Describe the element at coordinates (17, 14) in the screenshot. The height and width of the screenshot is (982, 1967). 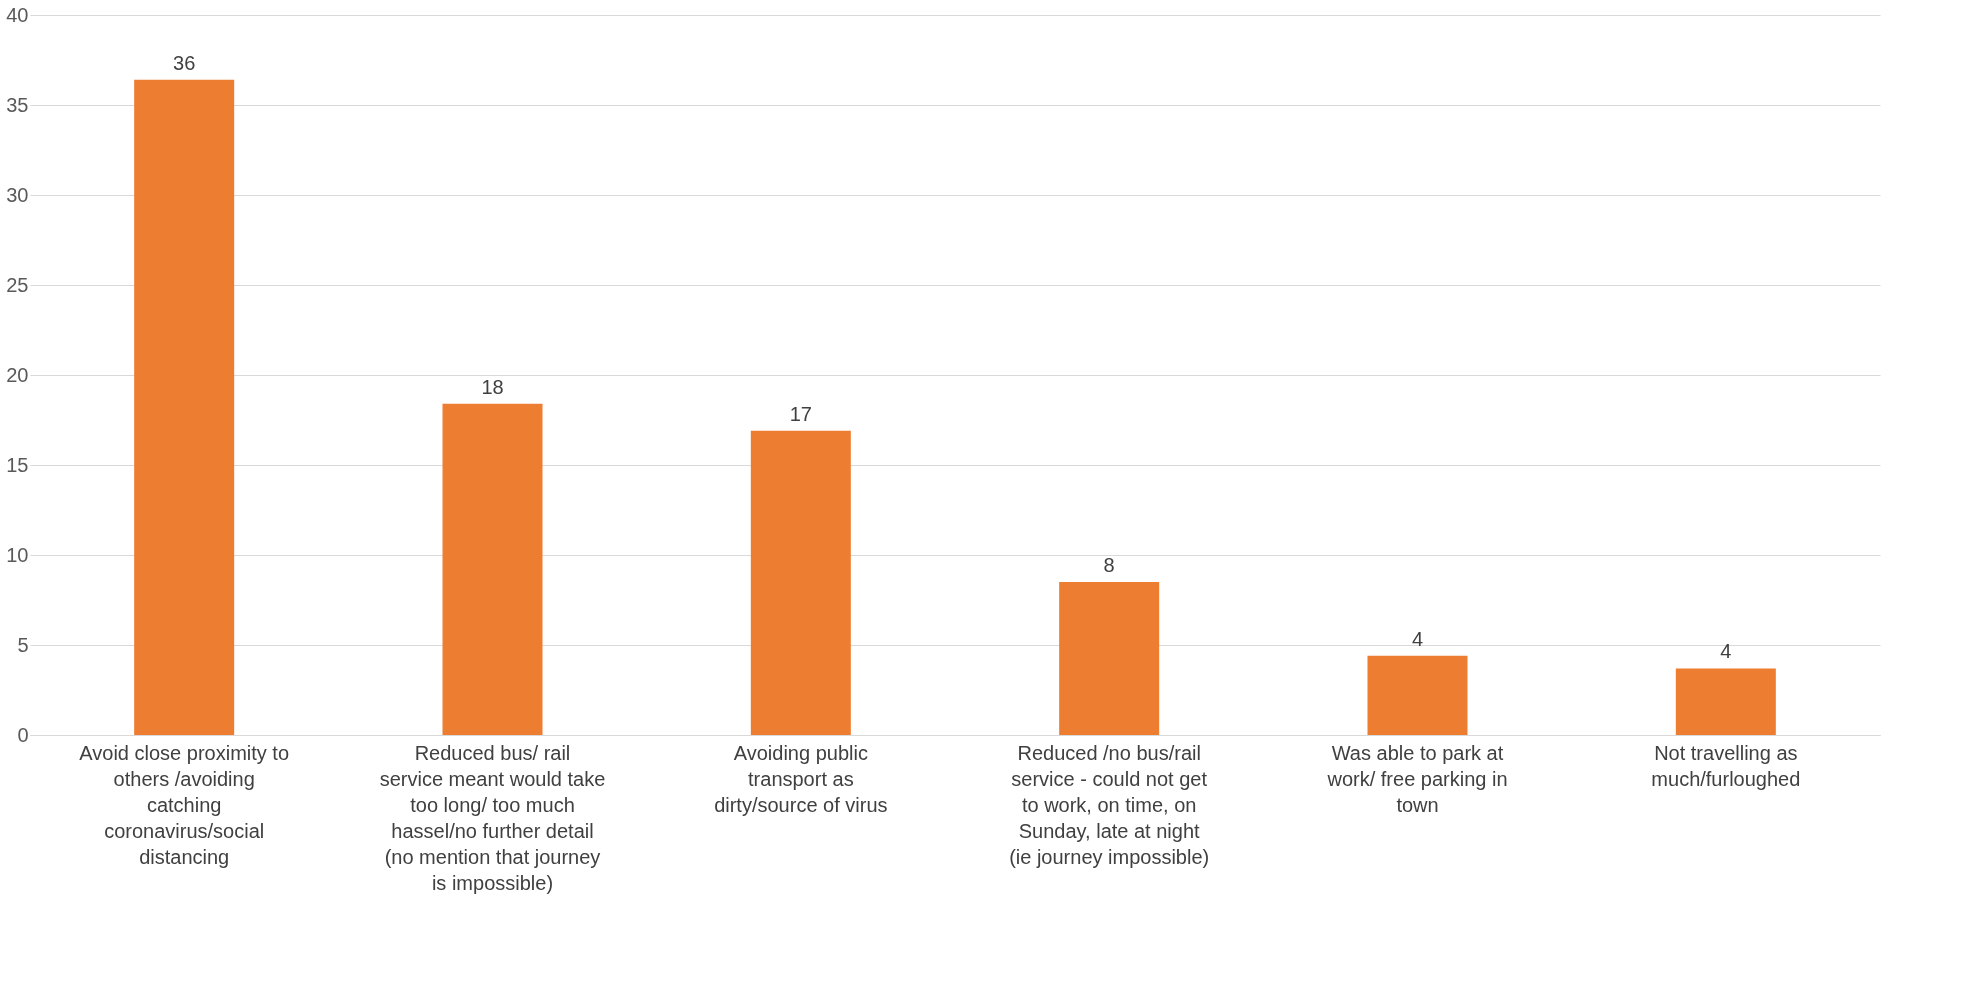
I see `y-tick-label: 40` at that location.